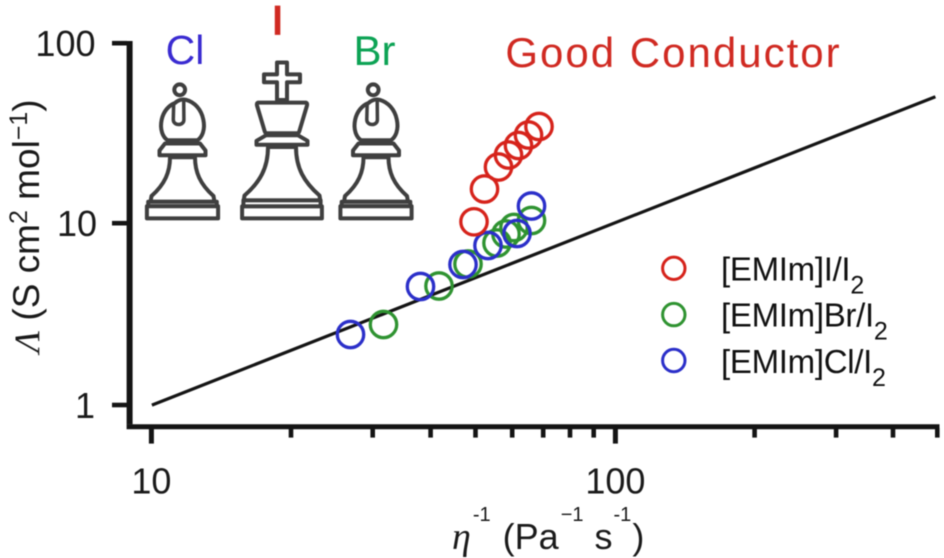 This screenshot has height=558, width=944. Describe the element at coordinates (804, 321) in the screenshot. I see `svg-text: [EMIm]Br/I2` at that location.